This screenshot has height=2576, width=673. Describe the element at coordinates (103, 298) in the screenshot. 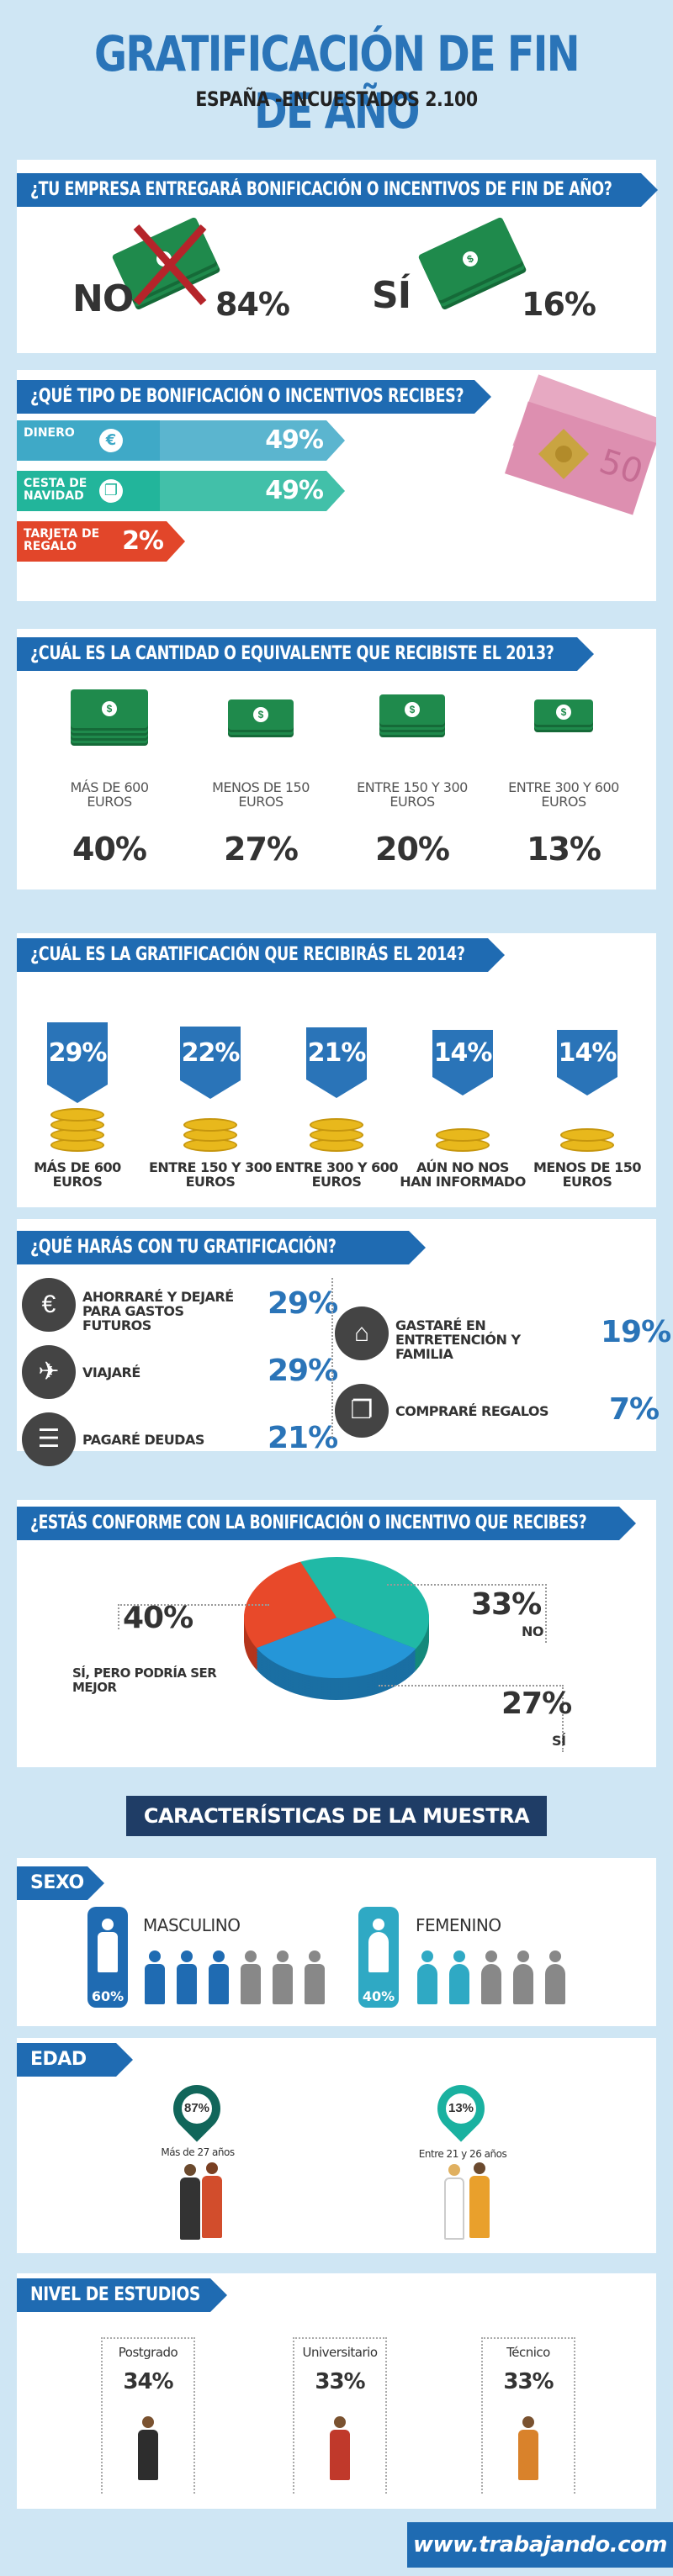

I see `no-label: NO` at that location.